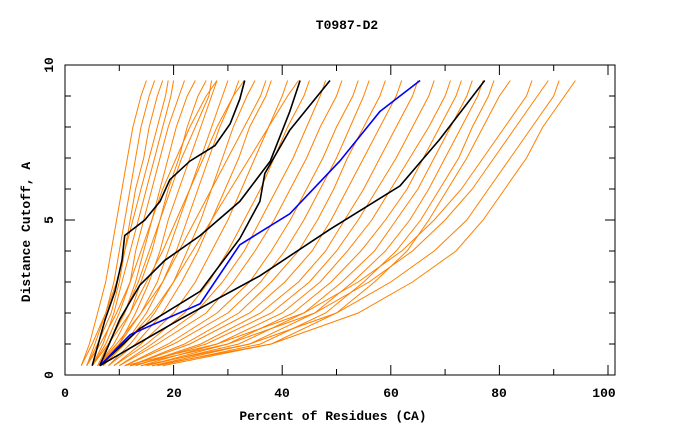 Image resolution: width=680 pixels, height=440 pixels. What do you see at coordinates (391, 393) in the screenshot?
I see `x-tick-label: 60` at bounding box center [391, 393].